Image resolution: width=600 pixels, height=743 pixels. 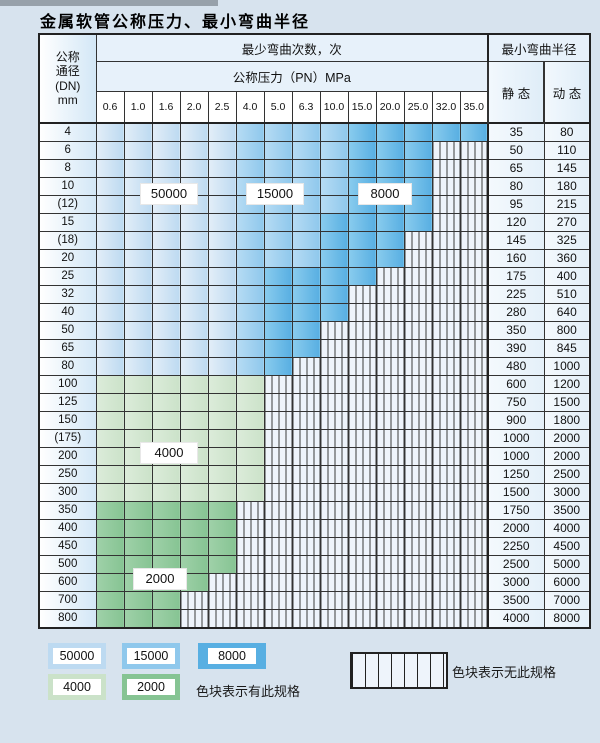 I want to click on static-radius-cell: 900, so click(x=516, y=420).